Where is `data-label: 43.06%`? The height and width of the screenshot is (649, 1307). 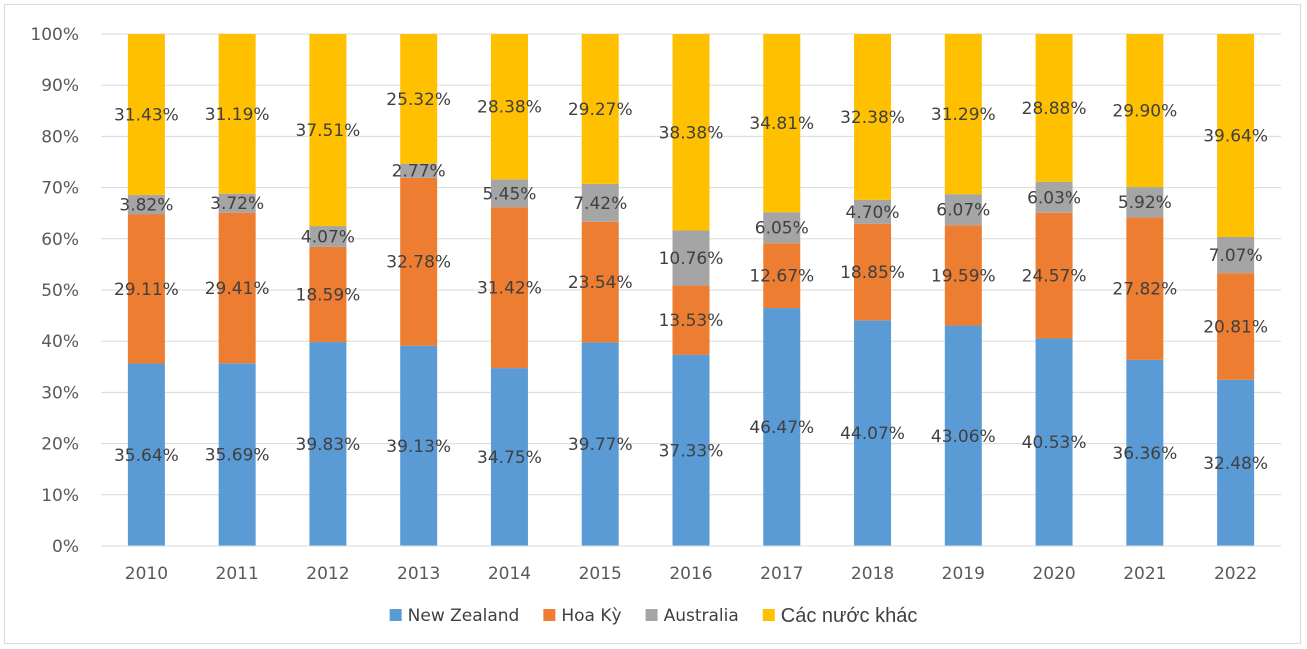 data-label: 43.06% is located at coordinates (963, 437).